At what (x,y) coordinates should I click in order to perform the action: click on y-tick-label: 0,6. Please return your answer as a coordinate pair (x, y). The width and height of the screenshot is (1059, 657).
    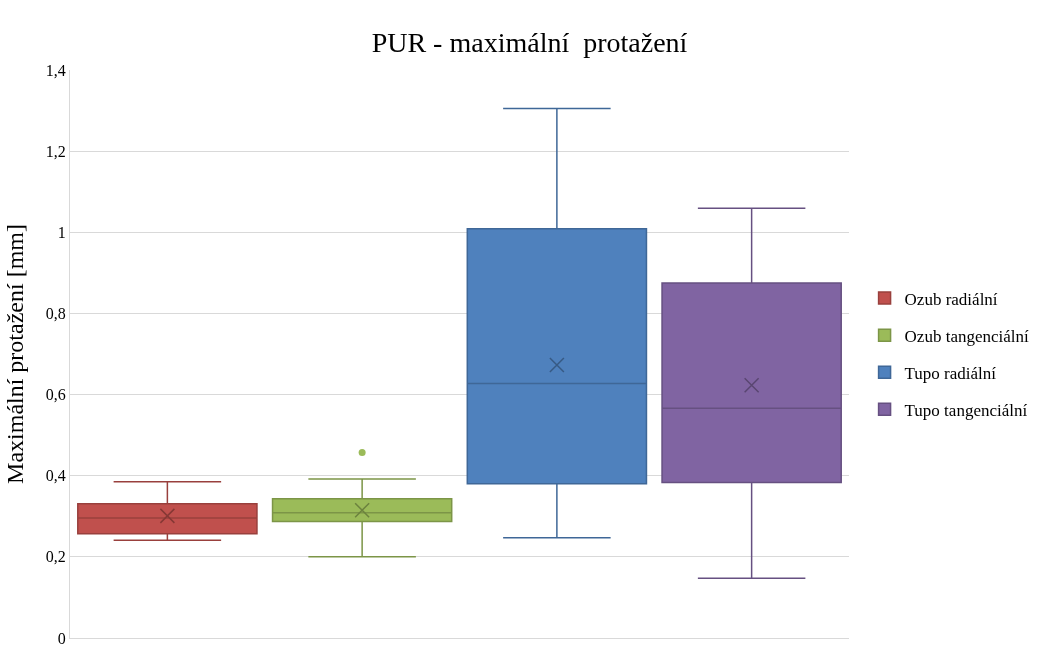
    Looking at the image, I should click on (55, 395).